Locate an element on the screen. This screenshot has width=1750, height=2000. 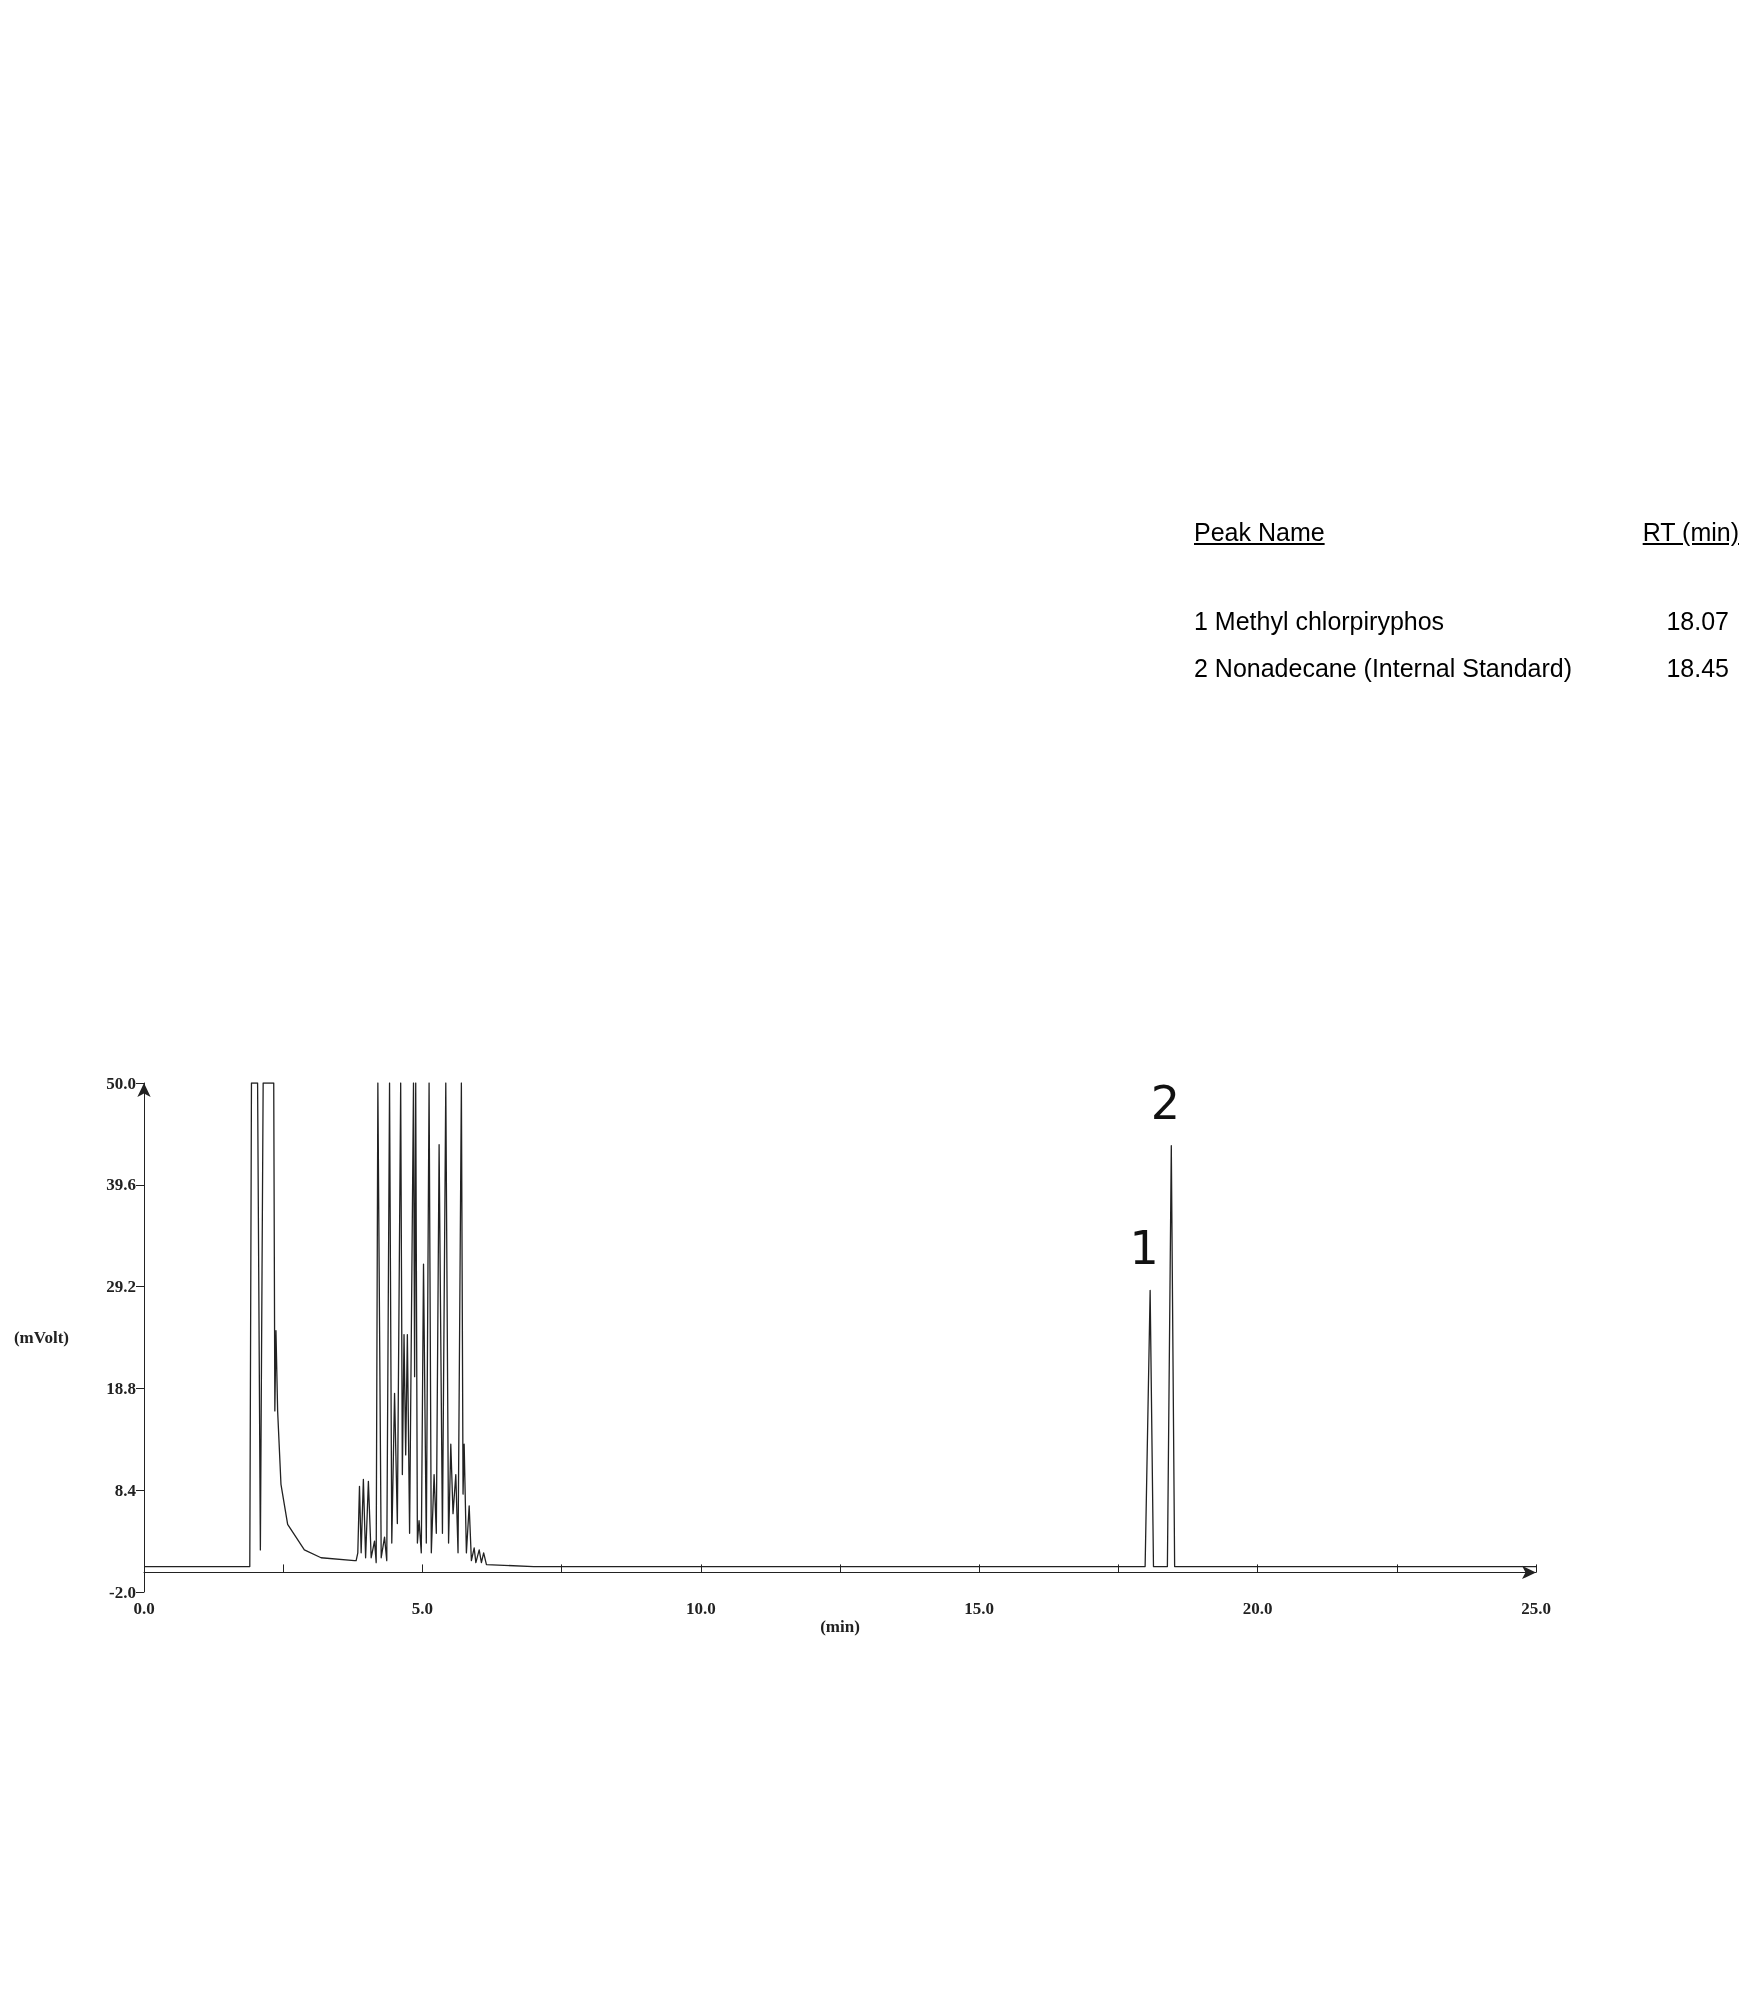
text: 18.07 is located at coordinates (1697, 621).